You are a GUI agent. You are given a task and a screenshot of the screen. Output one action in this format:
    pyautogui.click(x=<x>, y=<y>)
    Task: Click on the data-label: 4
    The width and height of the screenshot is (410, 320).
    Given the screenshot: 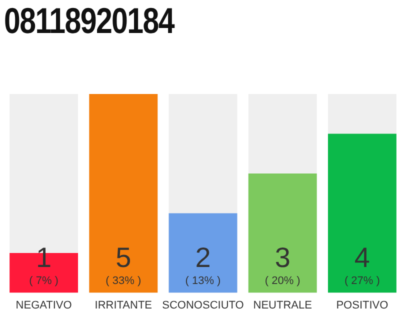 What is the action you would take?
    pyautogui.click(x=362, y=257)
    